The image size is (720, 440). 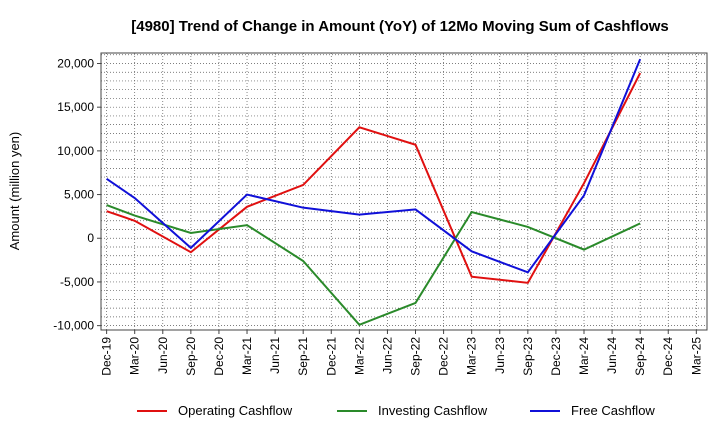 I want to click on x-tick-label: Mar-25, so click(x=696, y=356).